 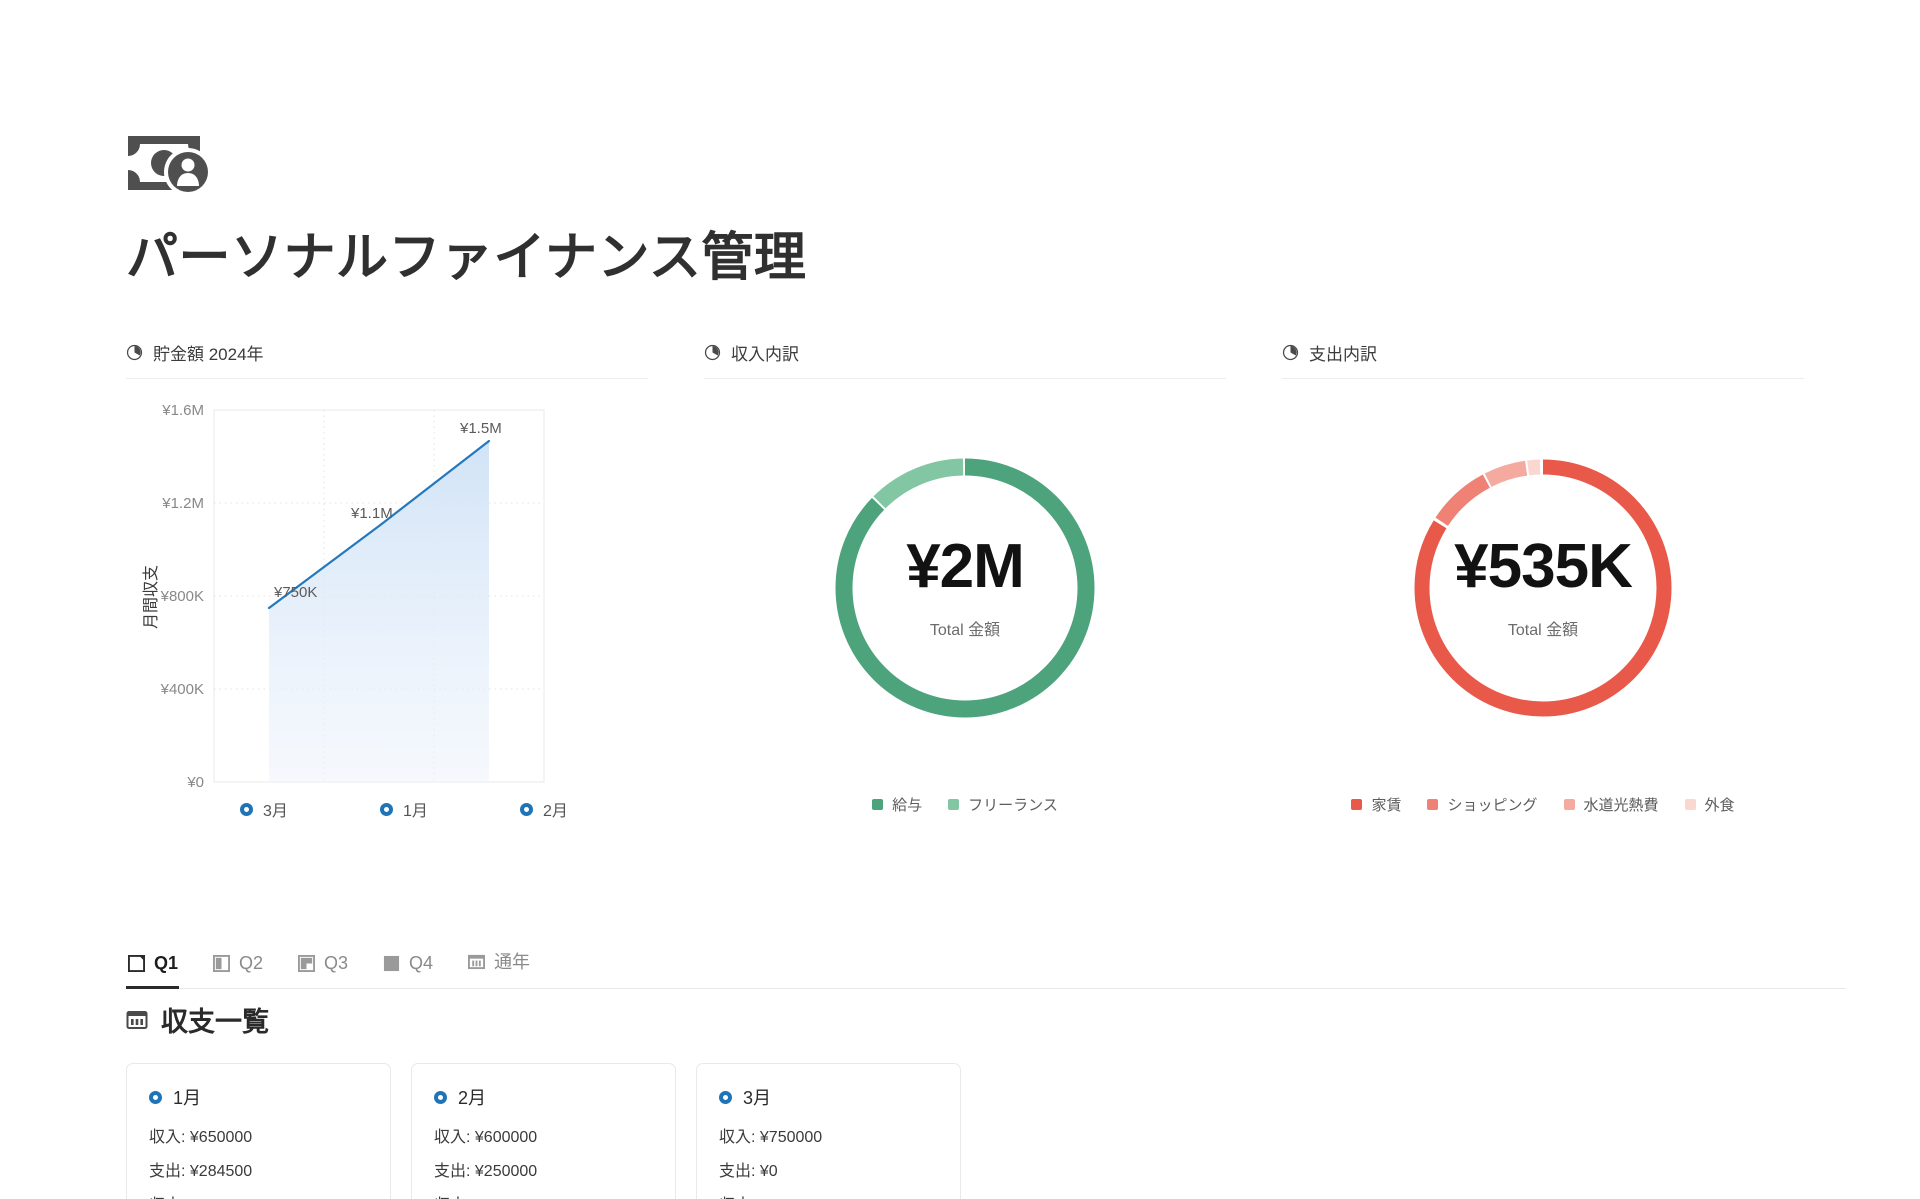 I want to click on tab-q2: Q2, so click(x=245, y=970).